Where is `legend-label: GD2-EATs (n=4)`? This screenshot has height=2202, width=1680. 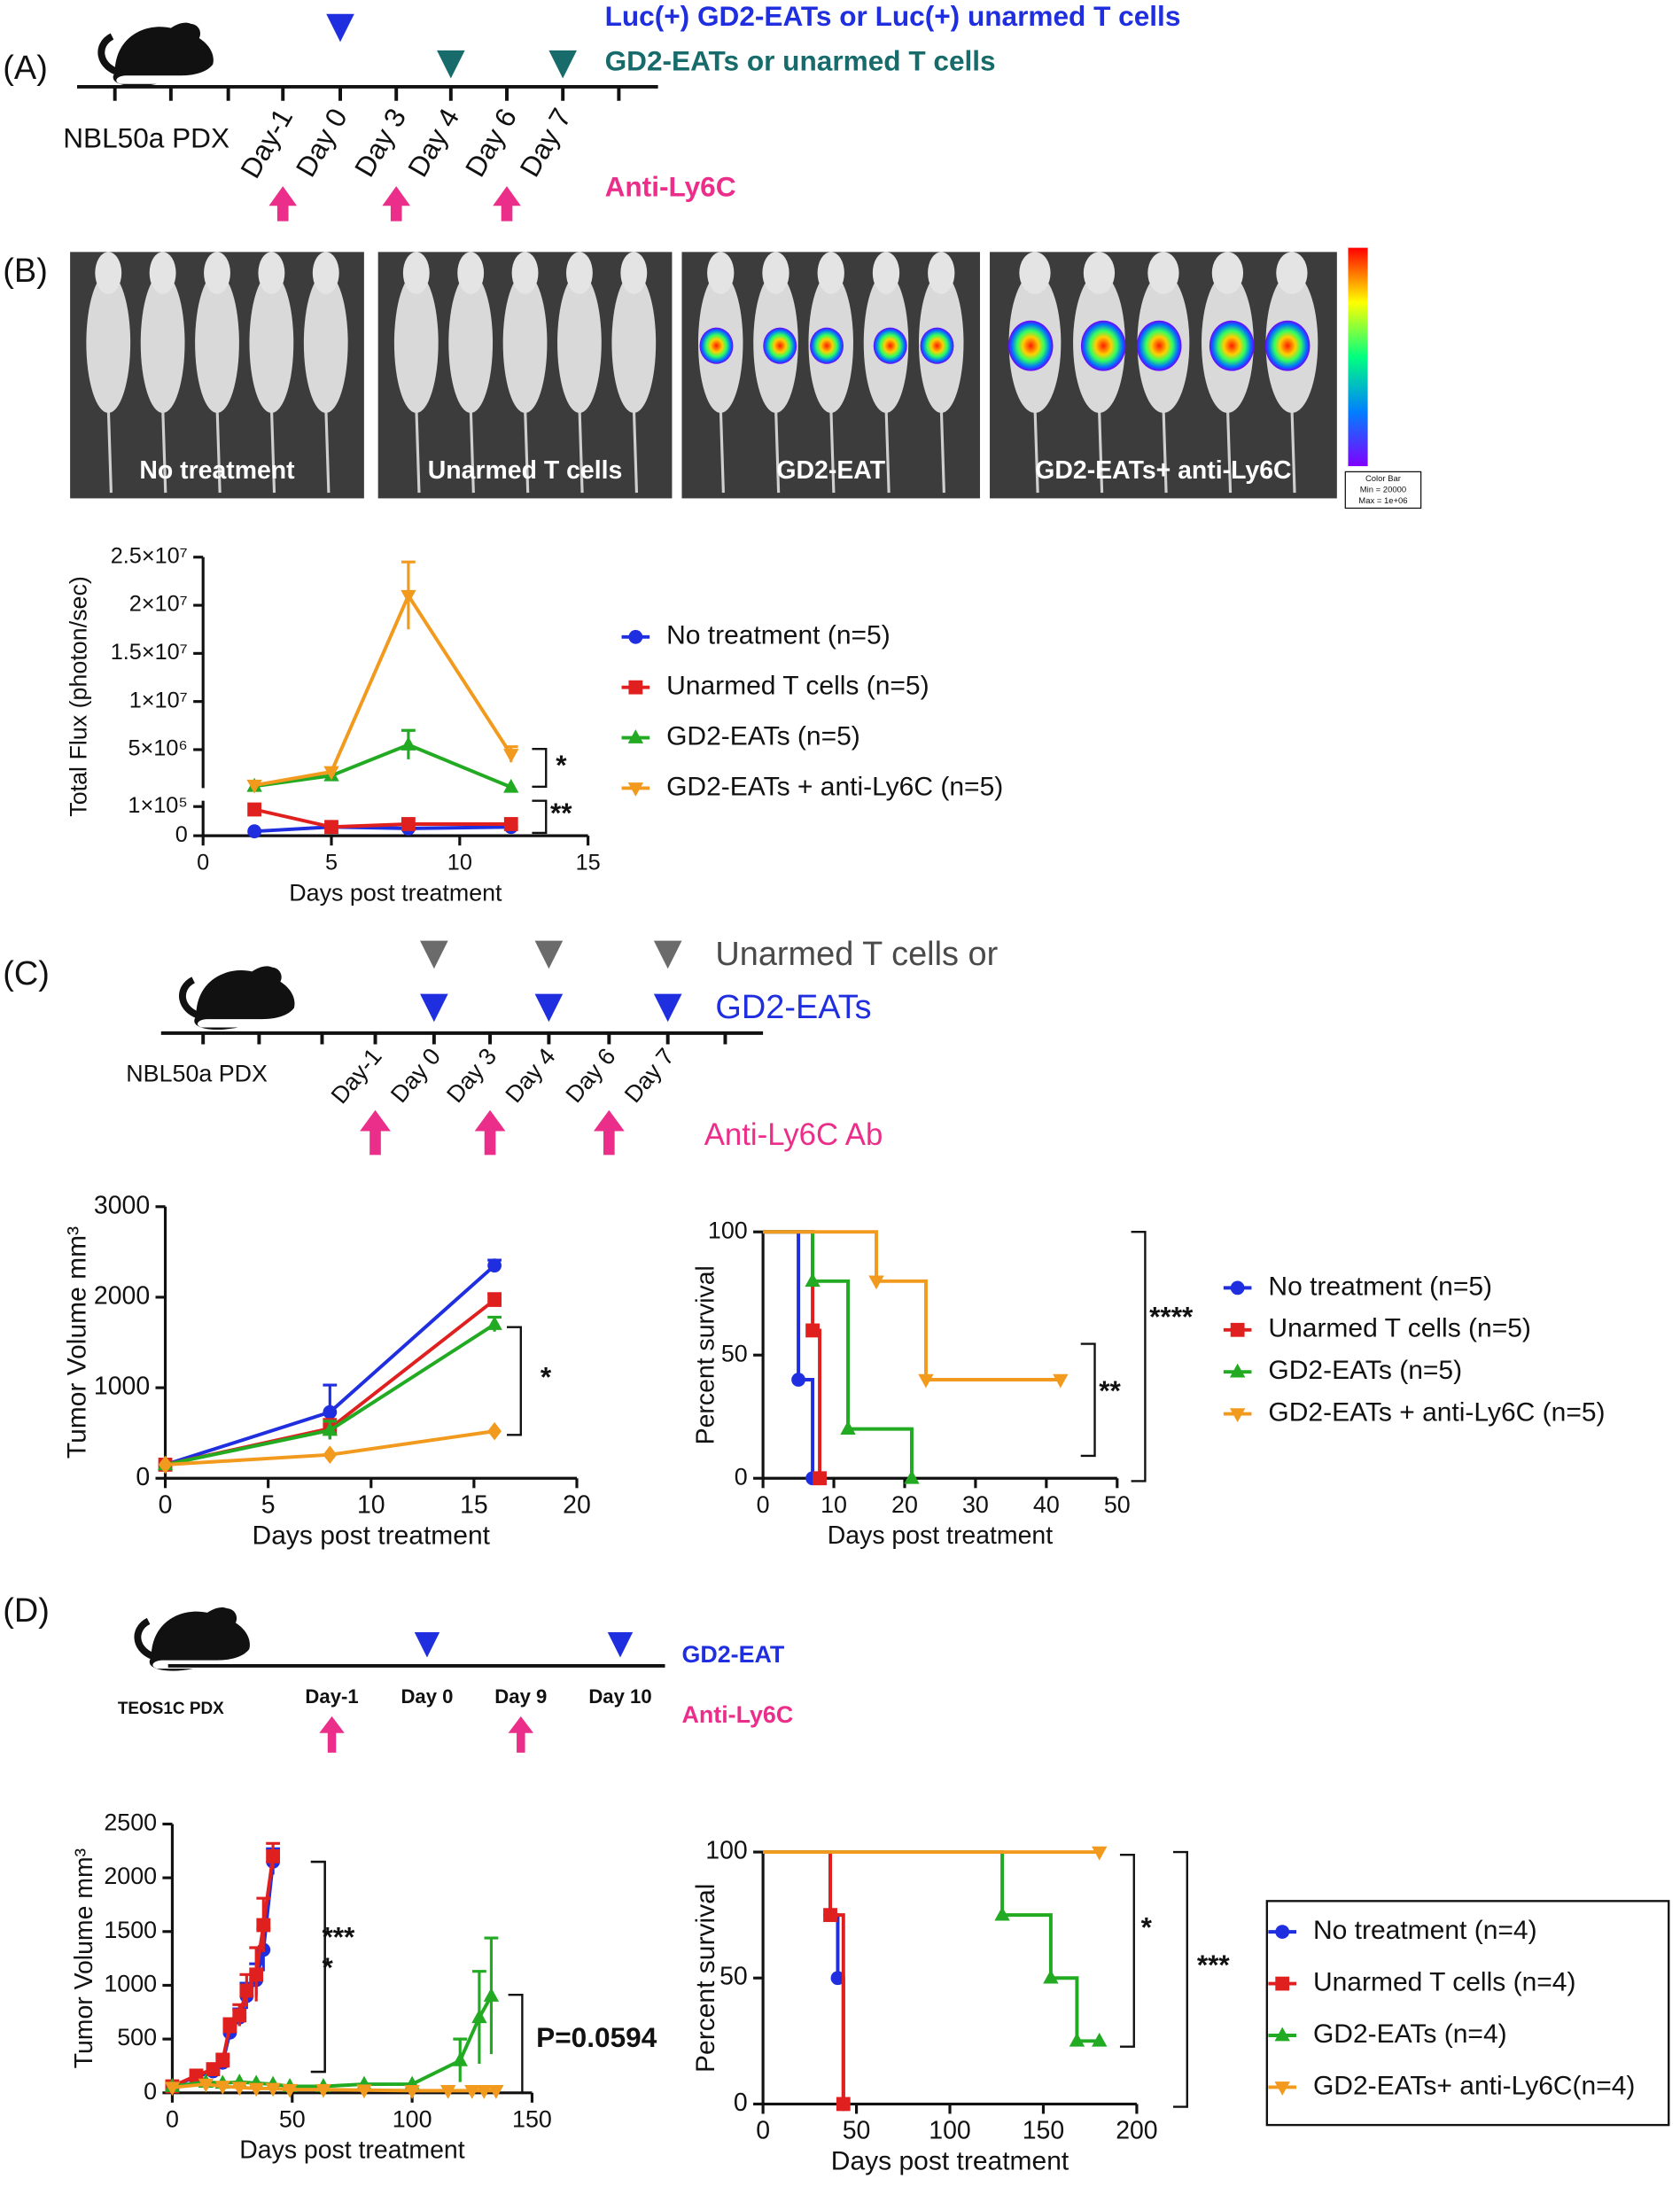 legend-label: GD2-EATs (n=4) is located at coordinates (1410, 2034).